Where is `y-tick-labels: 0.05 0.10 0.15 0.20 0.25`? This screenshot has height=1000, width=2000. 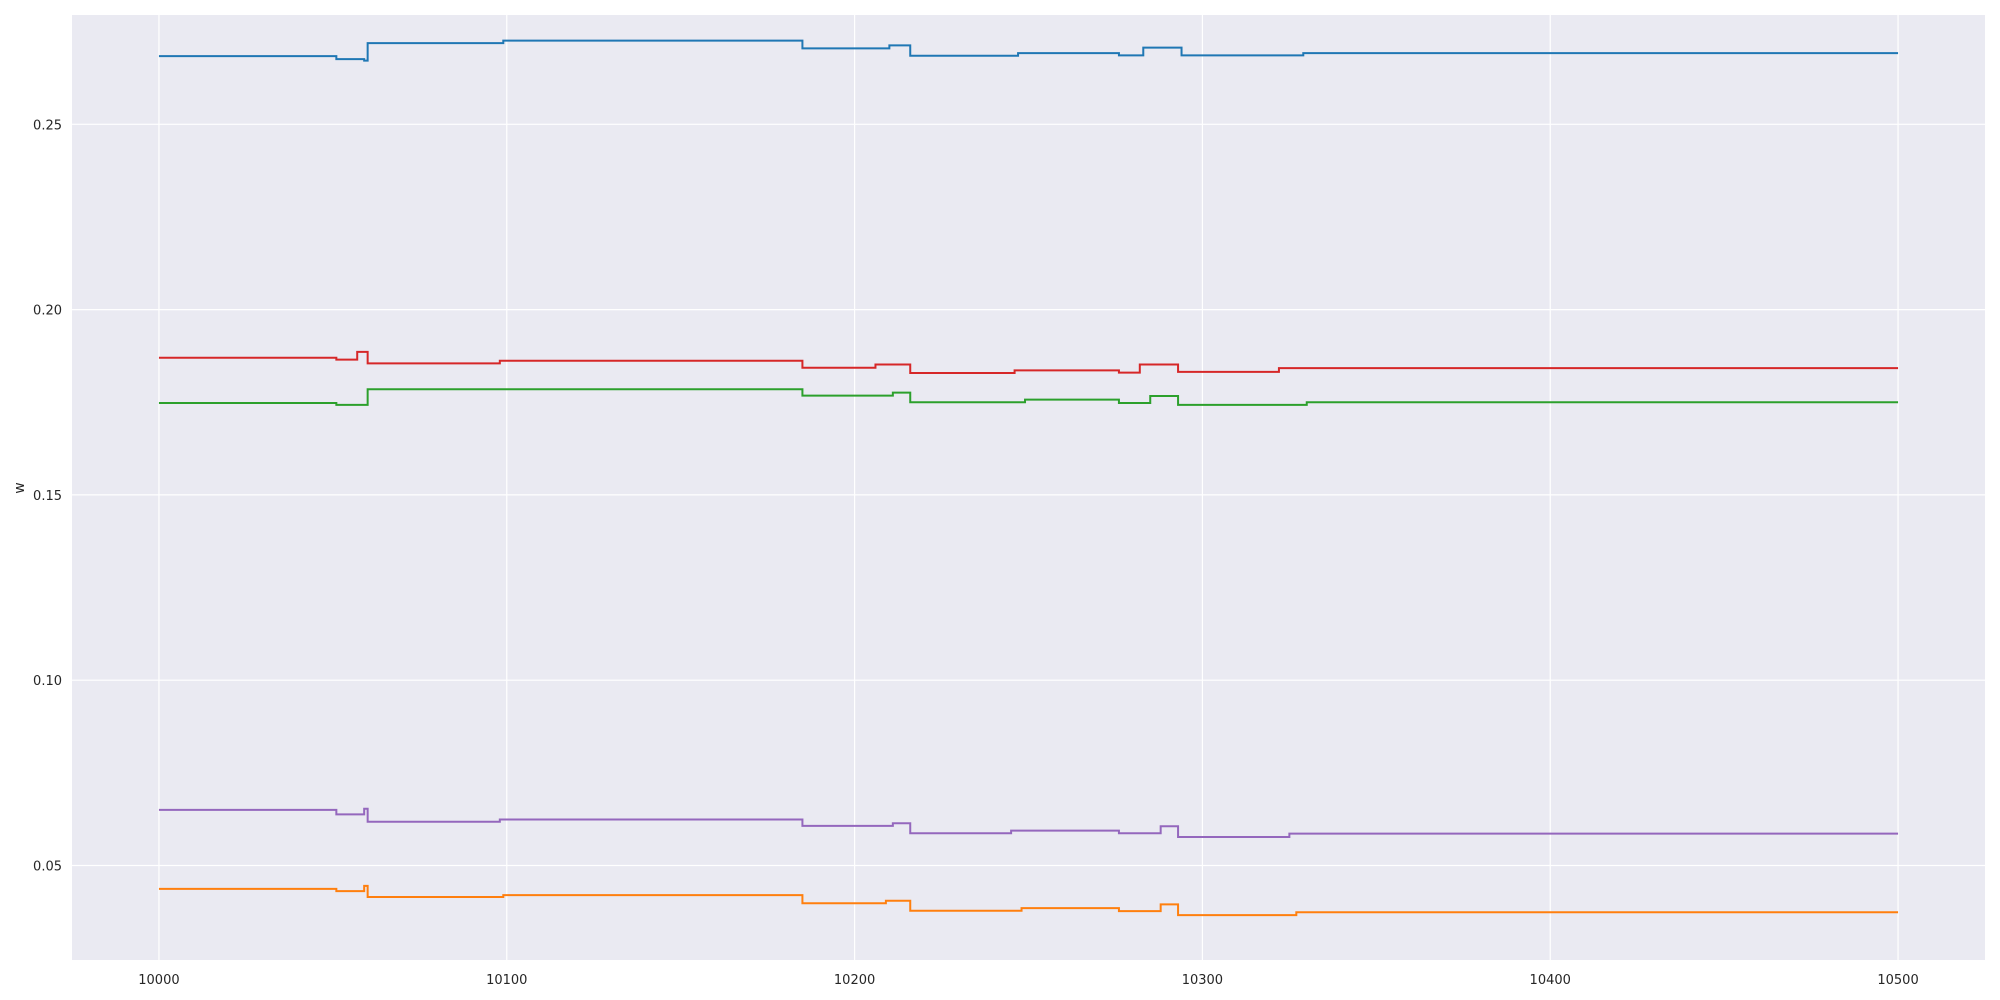 y-tick-labels: 0.05 0.10 0.15 0.20 0.25 is located at coordinates (47, 496).